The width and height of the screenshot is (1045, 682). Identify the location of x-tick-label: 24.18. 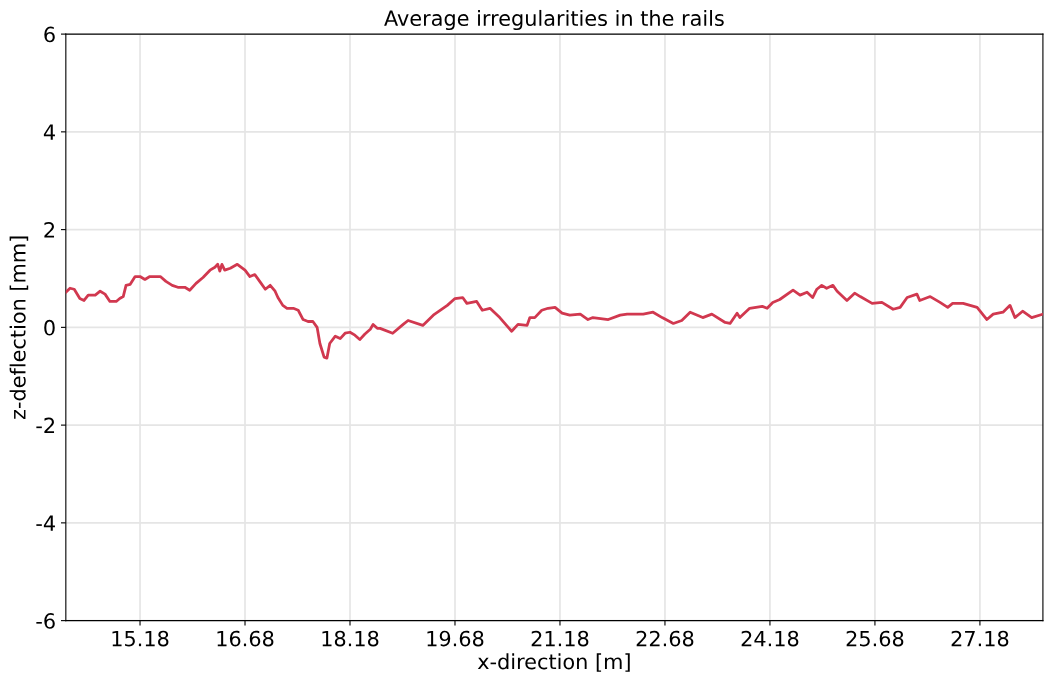
(770, 638).